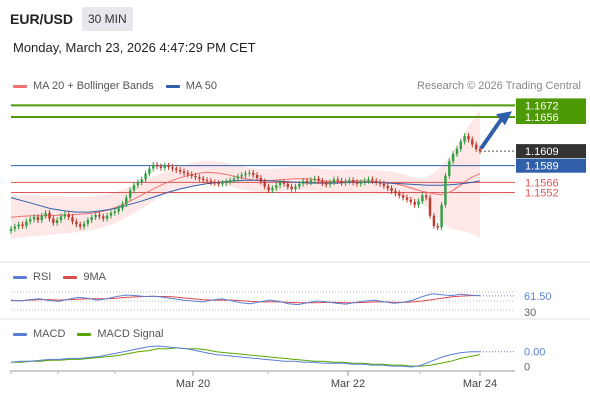  I want to click on ma20-line, so click(245, 194).